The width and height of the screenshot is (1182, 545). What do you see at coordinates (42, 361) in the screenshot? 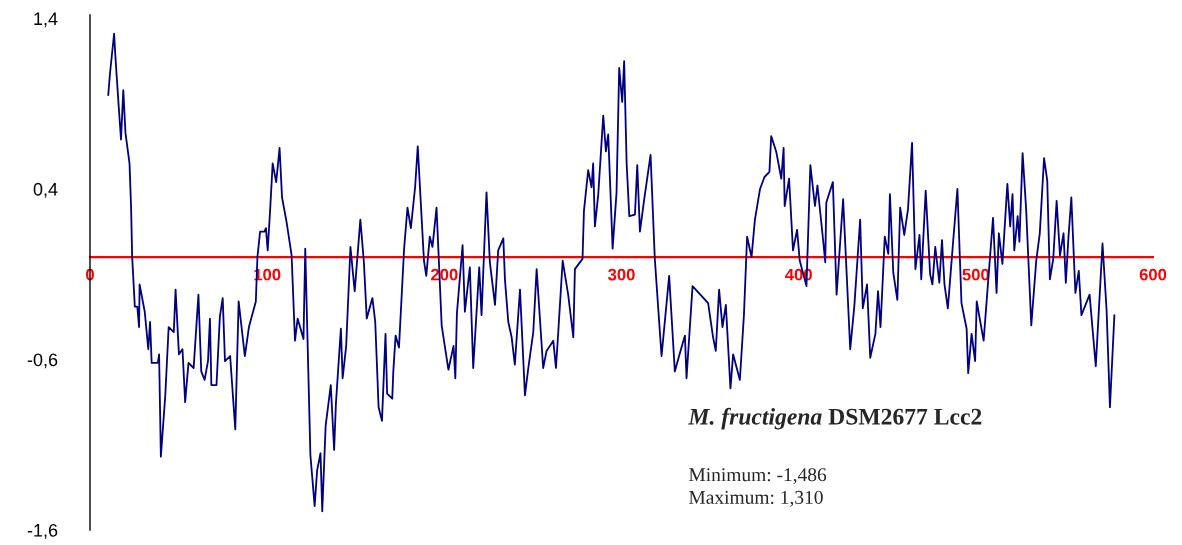
I see `y-tick-label: -0,6` at bounding box center [42, 361].